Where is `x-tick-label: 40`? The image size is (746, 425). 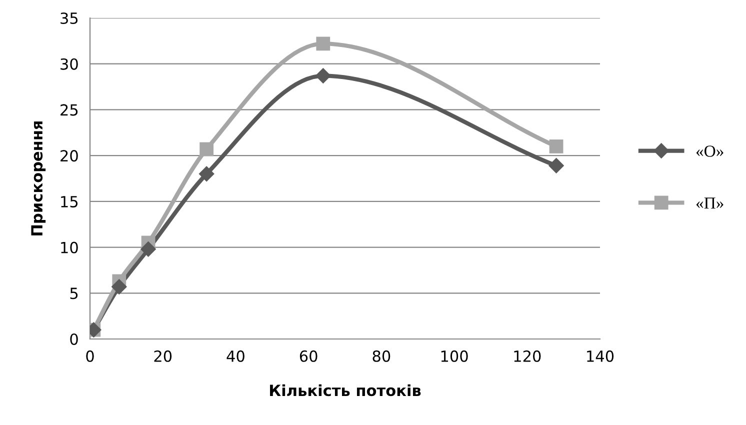 x-tick-label: 40 is located at coordinates (235, 356).